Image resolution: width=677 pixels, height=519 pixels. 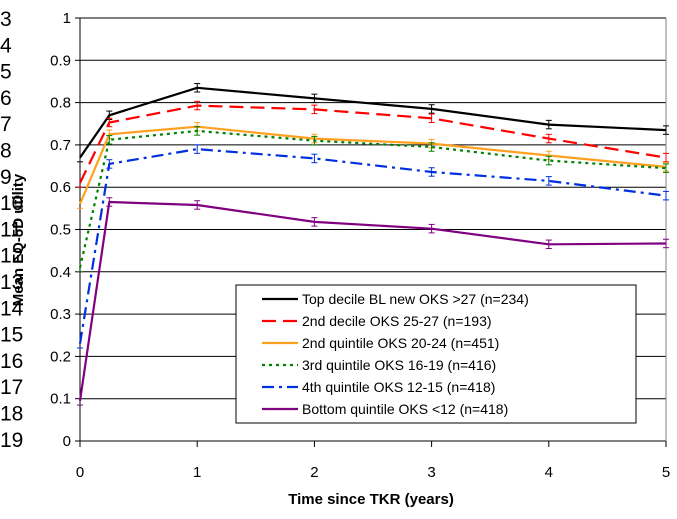 I want to click on stray-row-number: 7, so click(x=6, y=124).